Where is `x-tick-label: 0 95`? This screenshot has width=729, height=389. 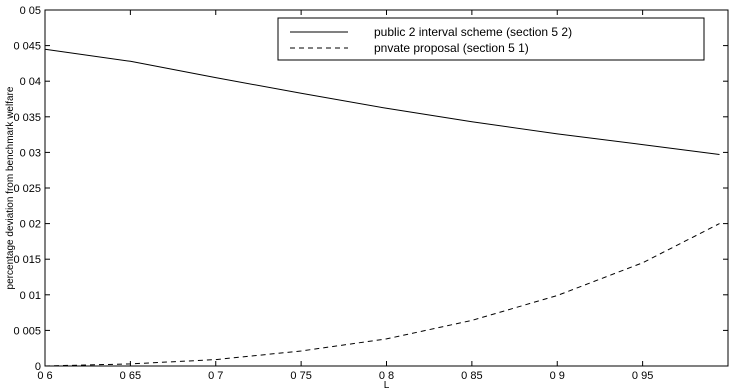
x-tick-label: 0 95 is located at coordinates (642, 376).